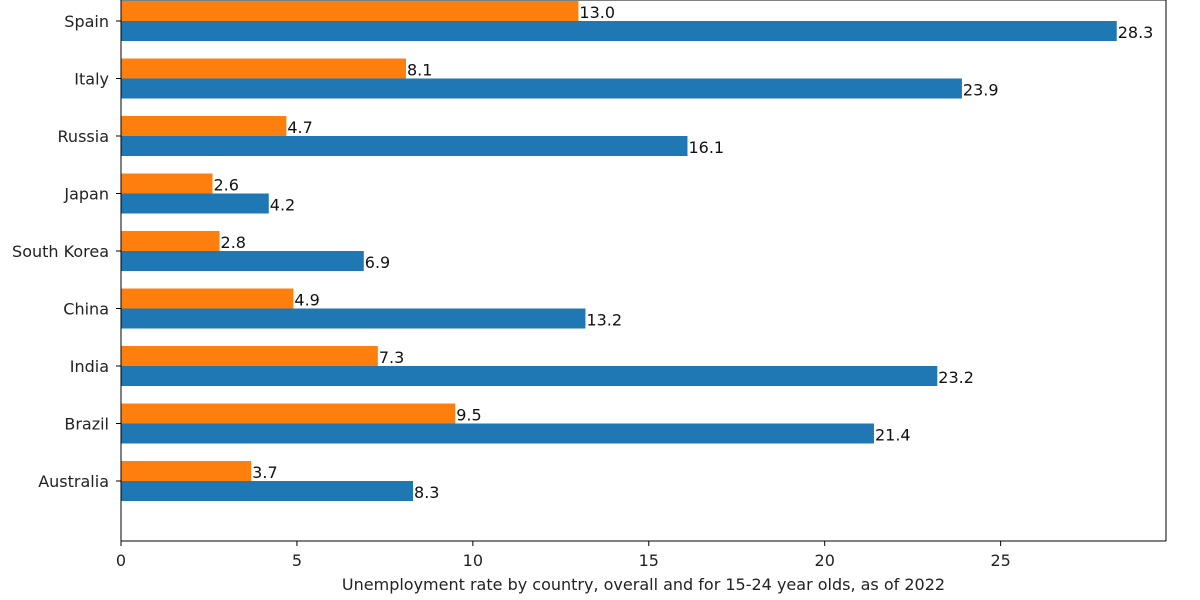 The image size is (1200, 600). I want to click on x-tick-label: 0, so click(121, 560).